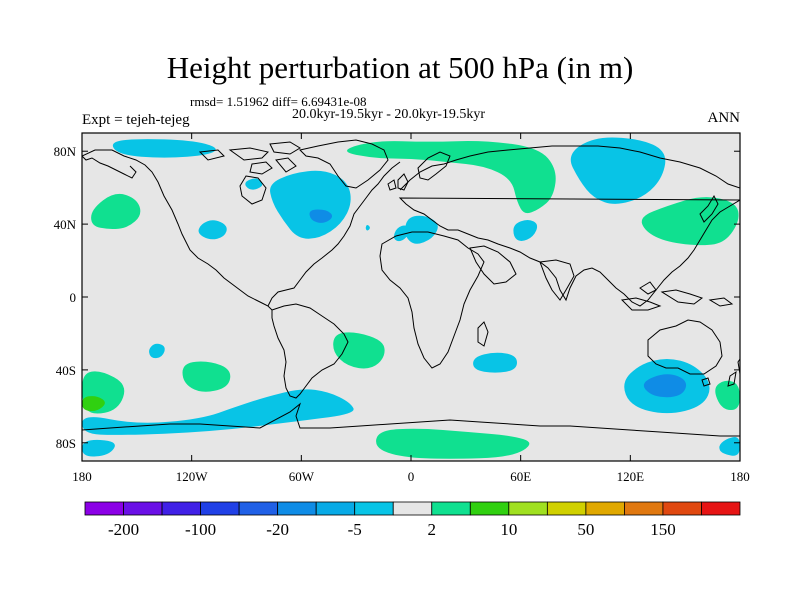  What do you see at coordinates (401, 233) in the screenshot?
I see `region-black-sea-negative` at bounding box center [401, 233].